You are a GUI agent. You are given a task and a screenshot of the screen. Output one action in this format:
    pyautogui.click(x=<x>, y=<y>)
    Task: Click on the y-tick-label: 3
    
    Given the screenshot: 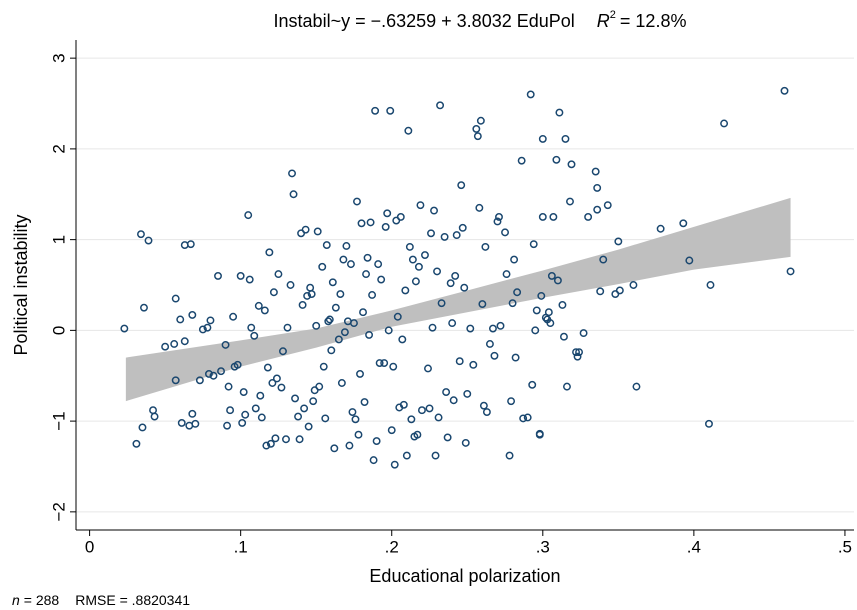 What is the action you would take?
    pyautogui.click(x=58, y=57)
    